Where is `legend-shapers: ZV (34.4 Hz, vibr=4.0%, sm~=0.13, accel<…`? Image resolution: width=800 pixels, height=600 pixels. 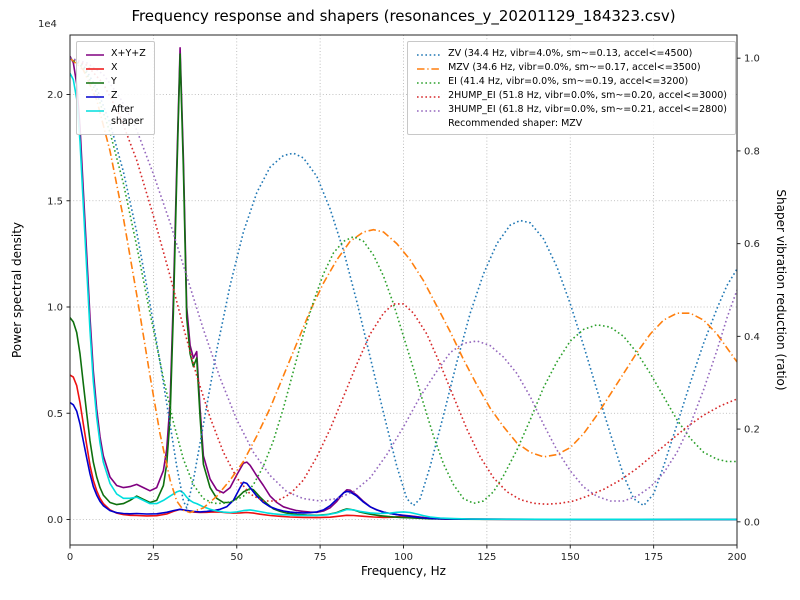 legend-shapers: ZV (34.4 Hz, vibr=4.0%, sm~=0.13, accel<… is located at coordinates (571, 88).